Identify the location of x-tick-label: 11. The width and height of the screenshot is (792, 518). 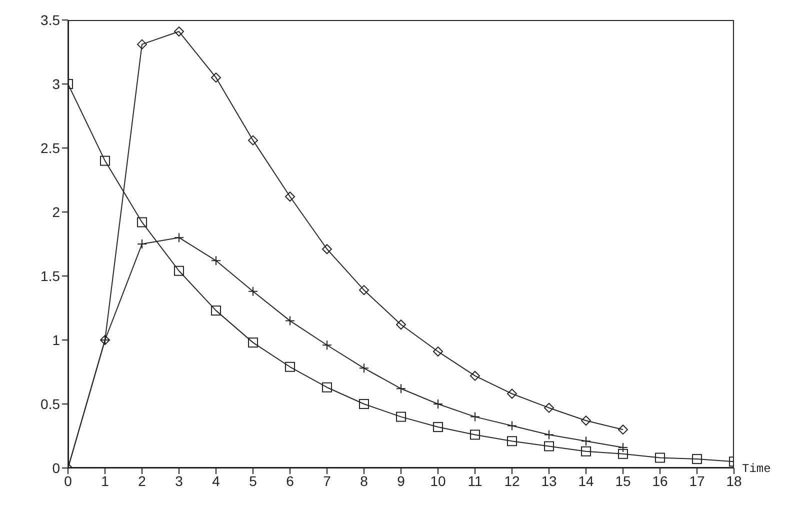
(475, 480).